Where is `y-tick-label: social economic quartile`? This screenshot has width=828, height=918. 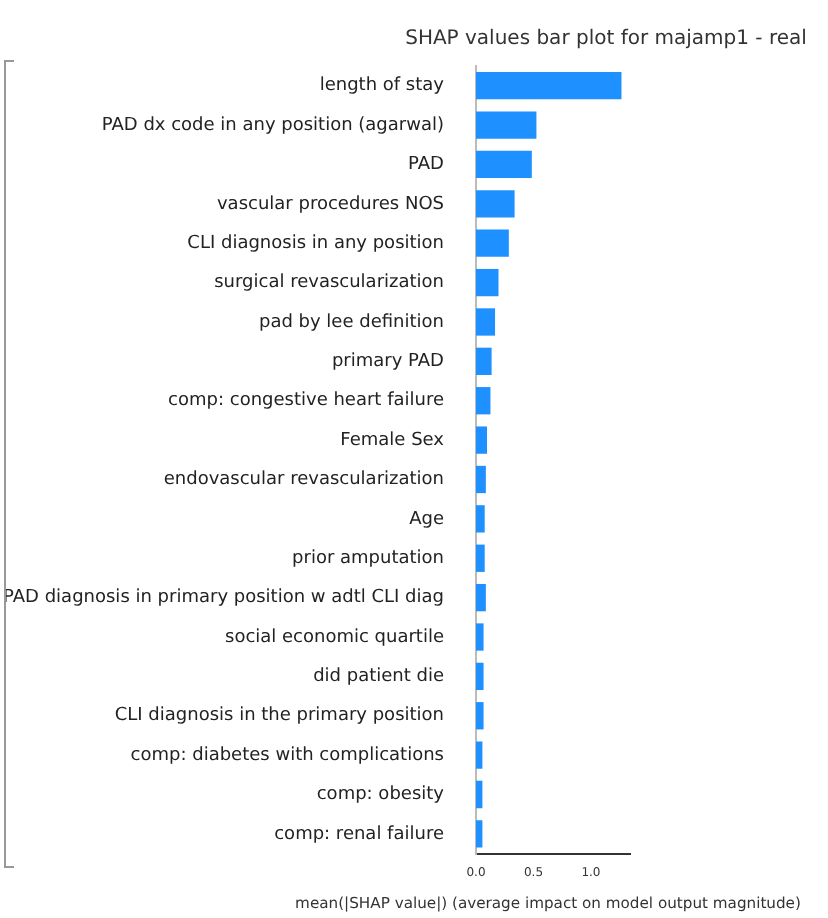 y-tick-label: social economic quartile is located at coordinates (335, 637).